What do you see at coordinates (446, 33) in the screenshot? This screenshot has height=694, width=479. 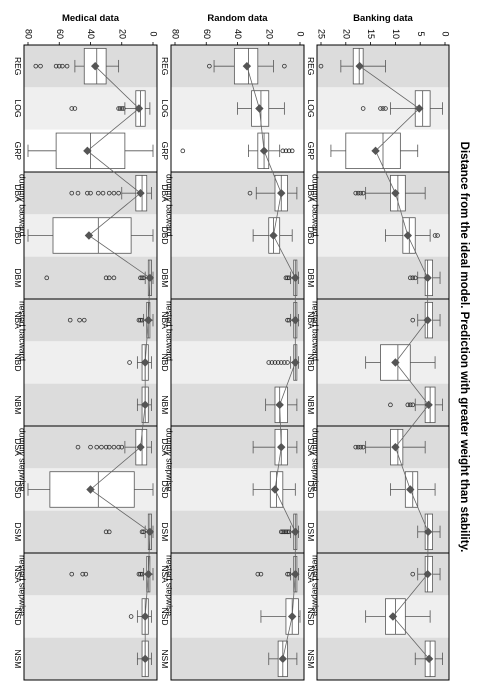 I see `tick-label: 0` at bounding box center [446, 33].